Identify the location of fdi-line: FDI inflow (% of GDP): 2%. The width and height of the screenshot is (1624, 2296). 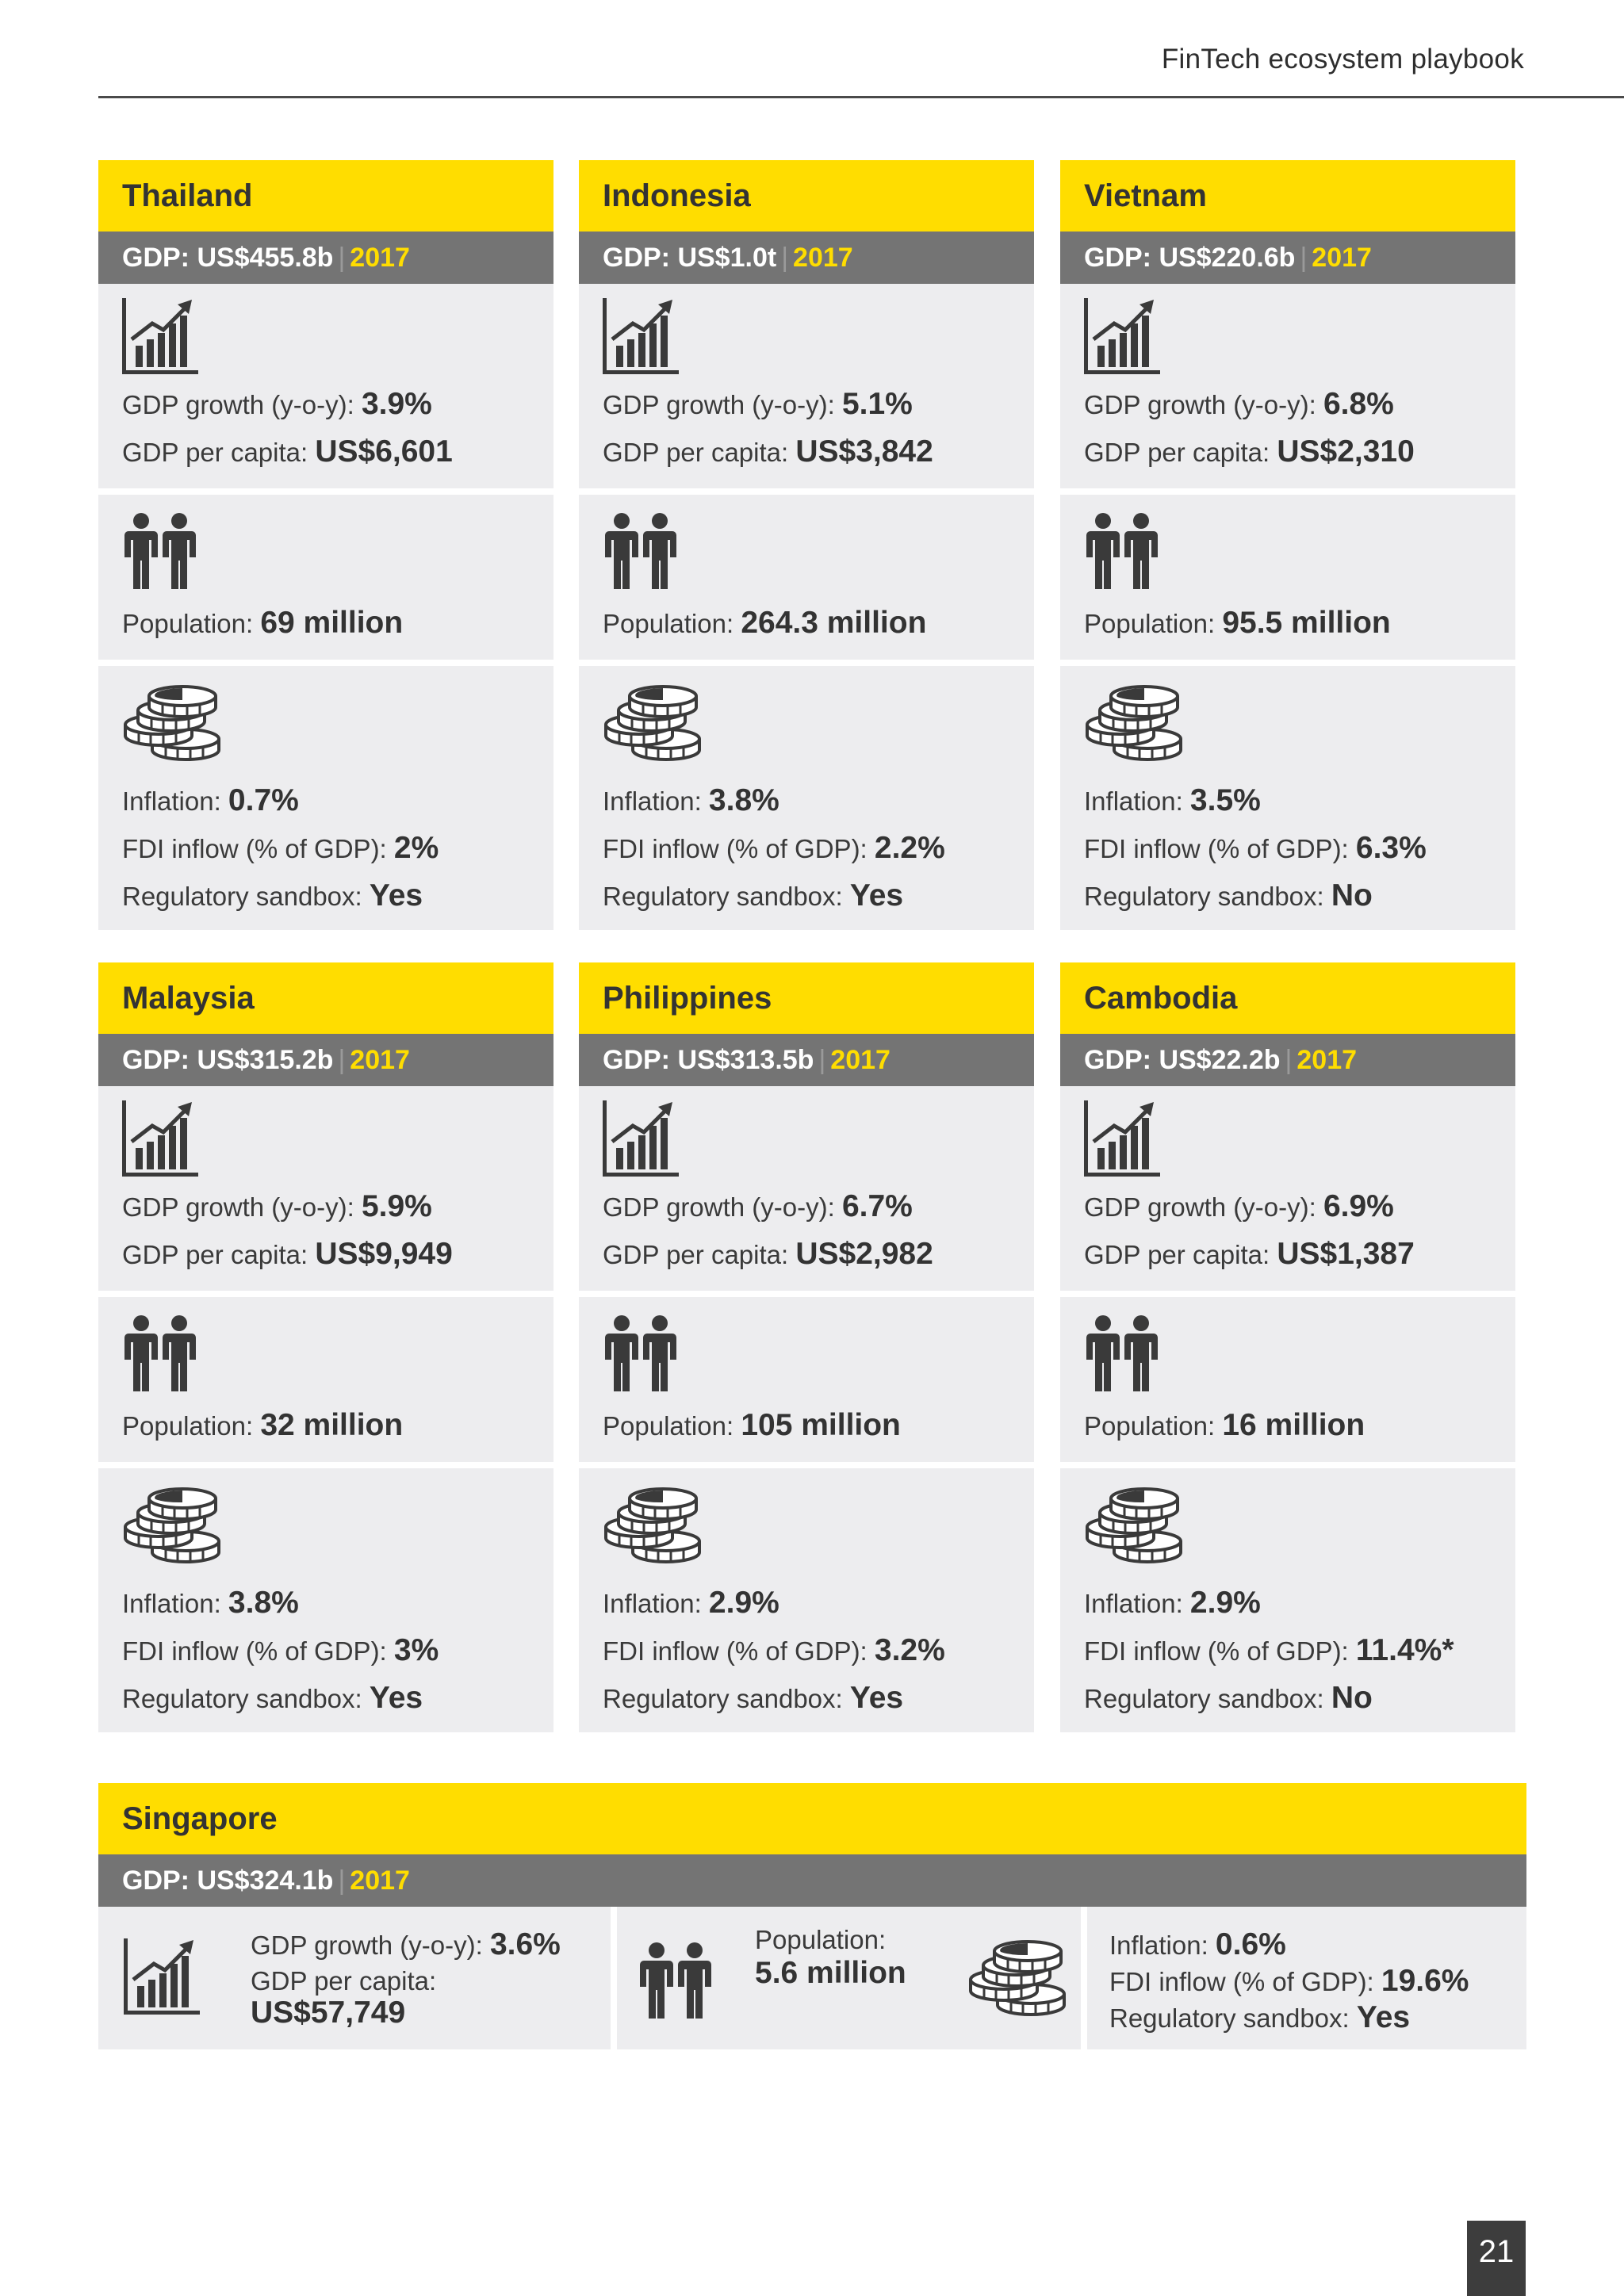
(280, 849).